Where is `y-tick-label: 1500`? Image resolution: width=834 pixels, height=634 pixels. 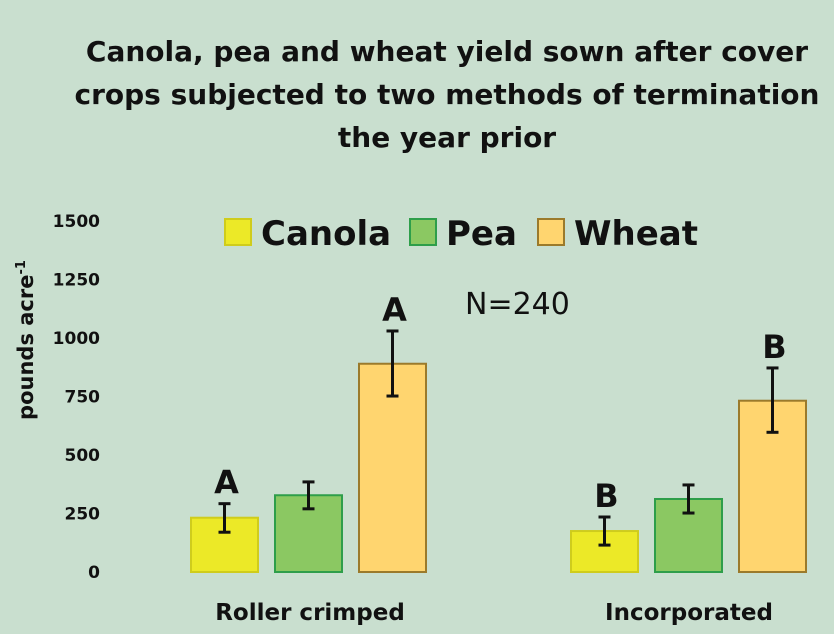 y-tick-label: 1500 is located at coordinates (76, 222).